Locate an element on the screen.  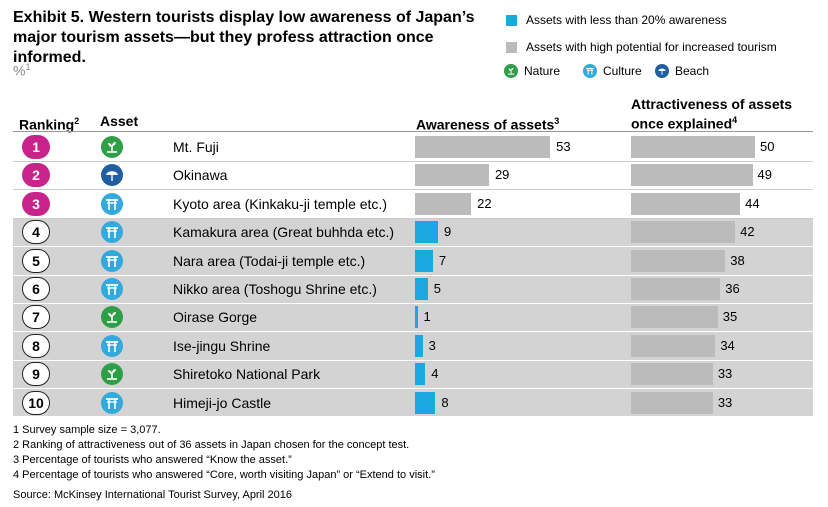
asset-name: Nara area (Todai-ji temple etc.) is located at coordinates (269, 260).